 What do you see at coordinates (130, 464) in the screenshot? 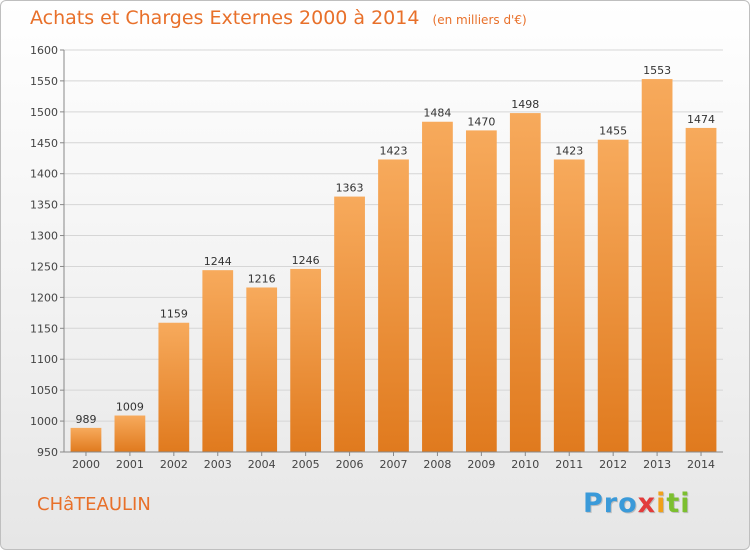
I see `x-tick-label: 2001` at bounding box center [130, 464].